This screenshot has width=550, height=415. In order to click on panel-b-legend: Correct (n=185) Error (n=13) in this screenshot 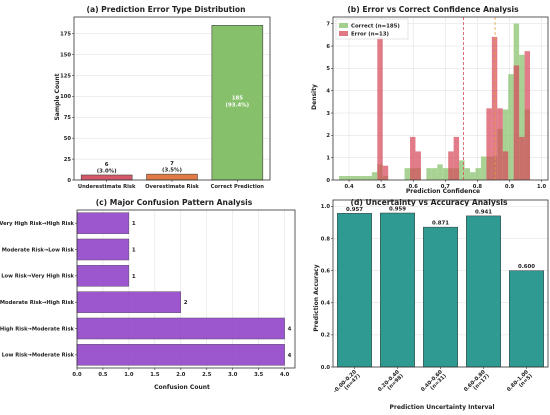, I will do `click(372, 29)`.